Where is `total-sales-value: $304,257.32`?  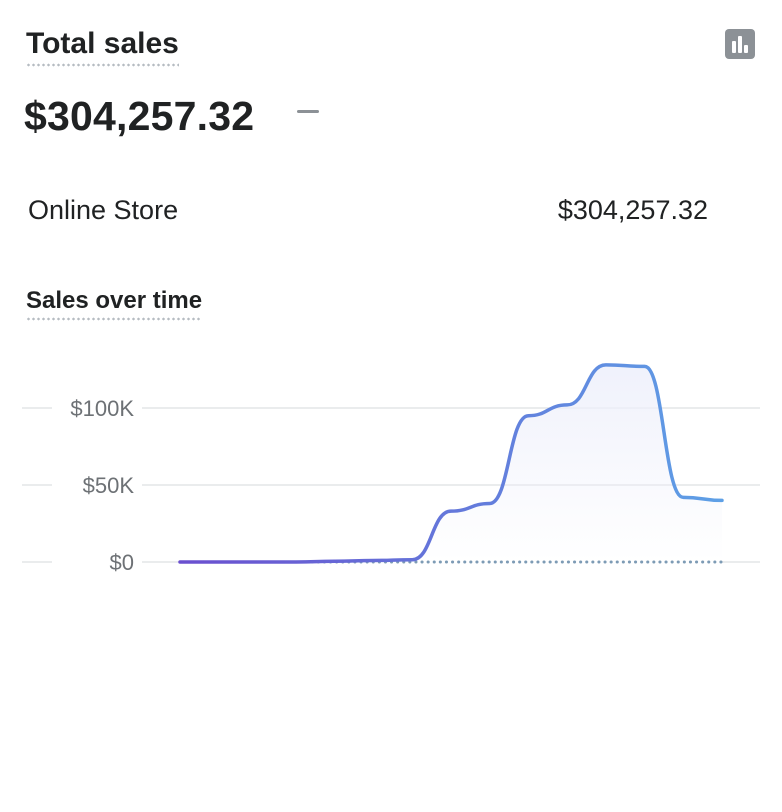 total-sales-value: $304,257.32 is located at coordinates (139, 116).